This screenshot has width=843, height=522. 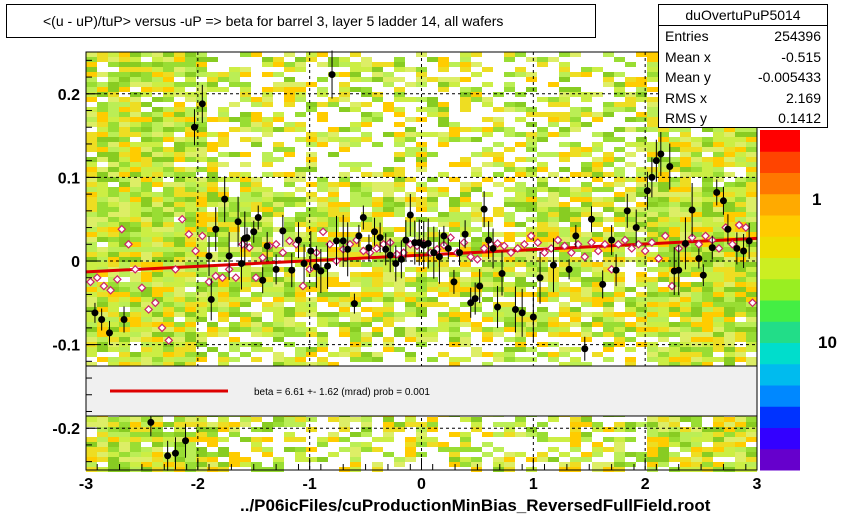 What do you see at coordinates (342, 392) in the screenshot?
I see `legend-text: beta = 6.61 +- 1.62 (mrad) prob = 0.001` at bounding box center [342, 392].